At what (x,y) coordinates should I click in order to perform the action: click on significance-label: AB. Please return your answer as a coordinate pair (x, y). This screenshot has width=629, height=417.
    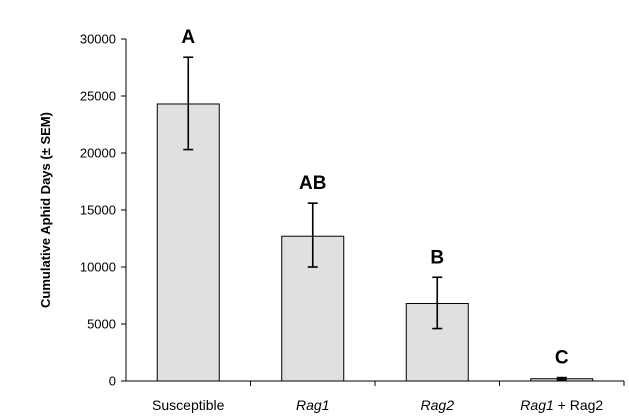
    Looking at the image, I should click on (312, 183).